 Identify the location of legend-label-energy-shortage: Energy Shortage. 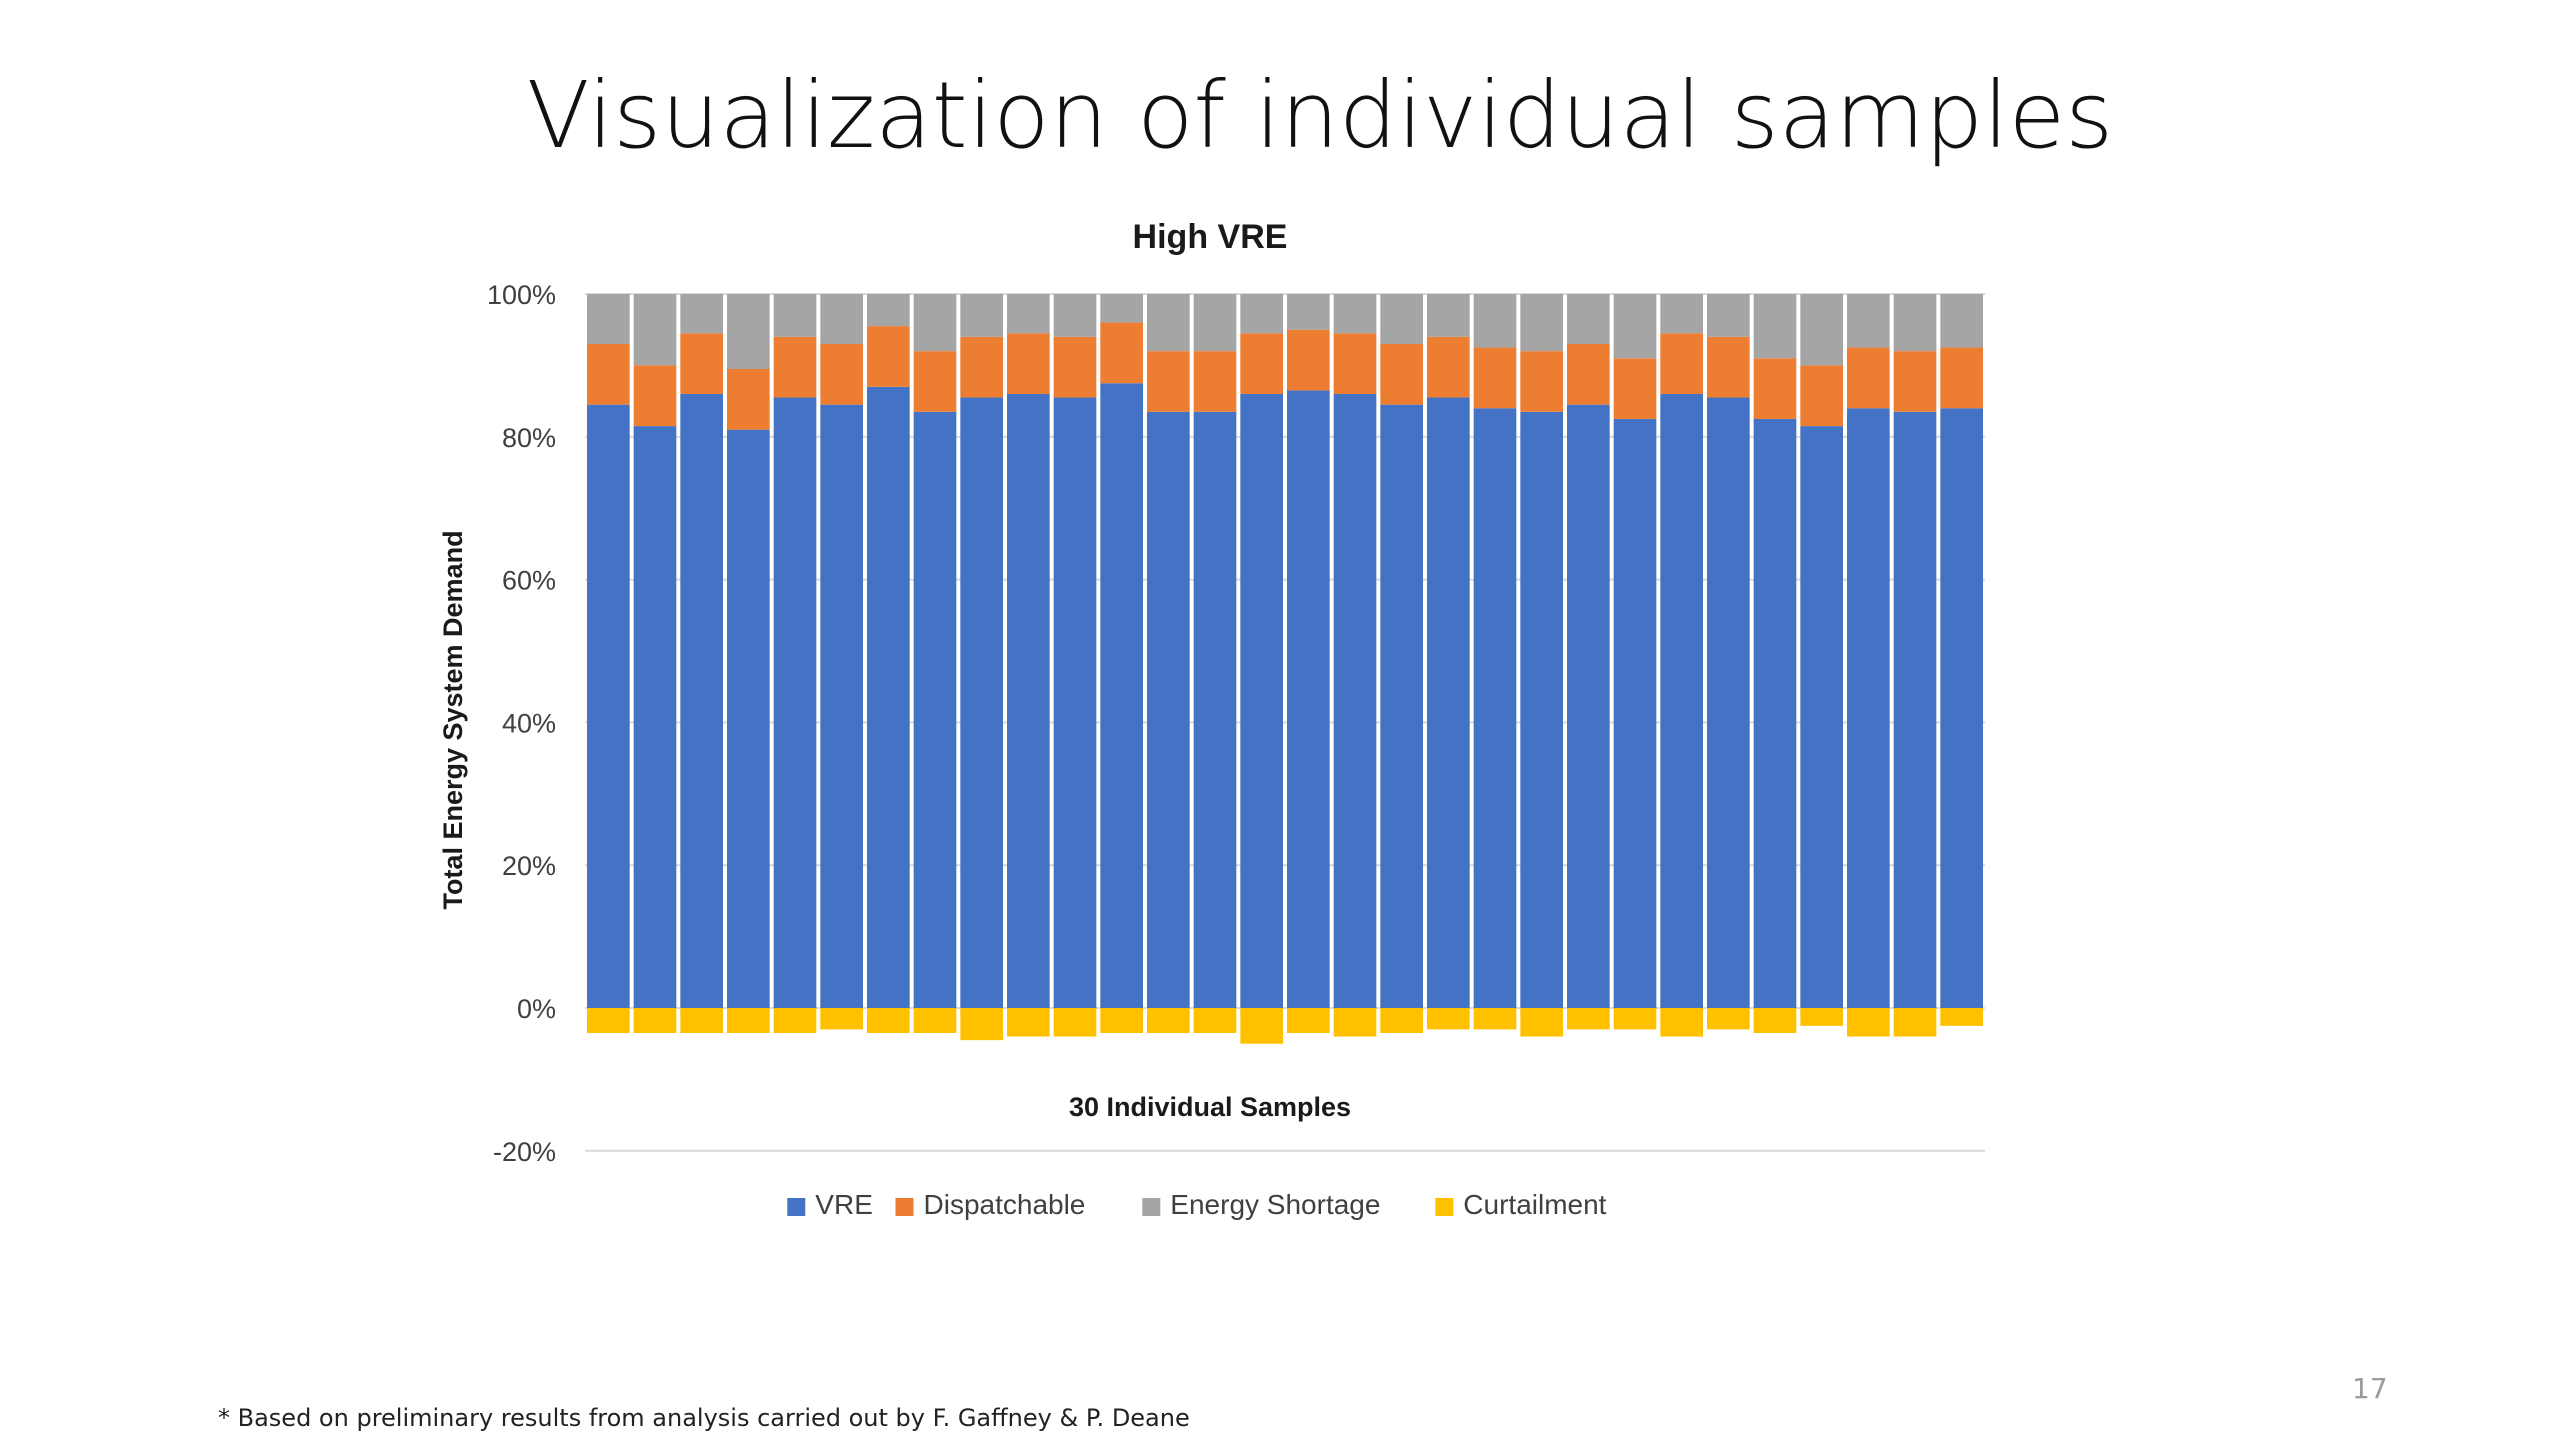
(1275, 1204).